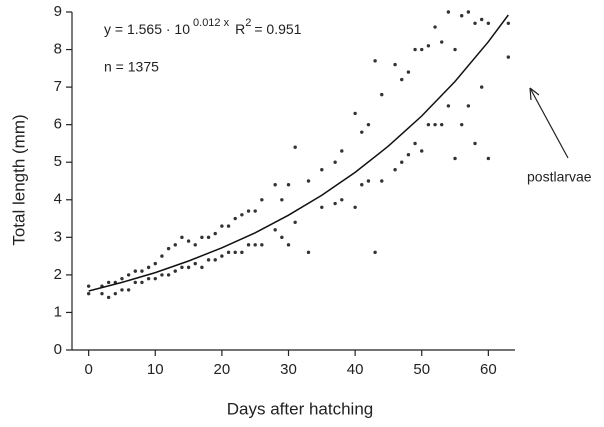 This screenshot has width=604, height=427. What do you see at coordinates (222, 369) in the screenshot?
I see `x-tick-label: 20` at bounding box center [222, 369].